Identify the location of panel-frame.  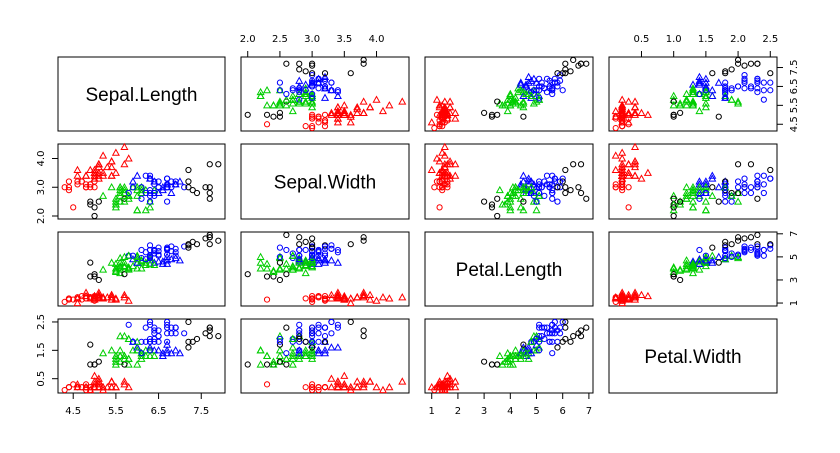
(325, 94).